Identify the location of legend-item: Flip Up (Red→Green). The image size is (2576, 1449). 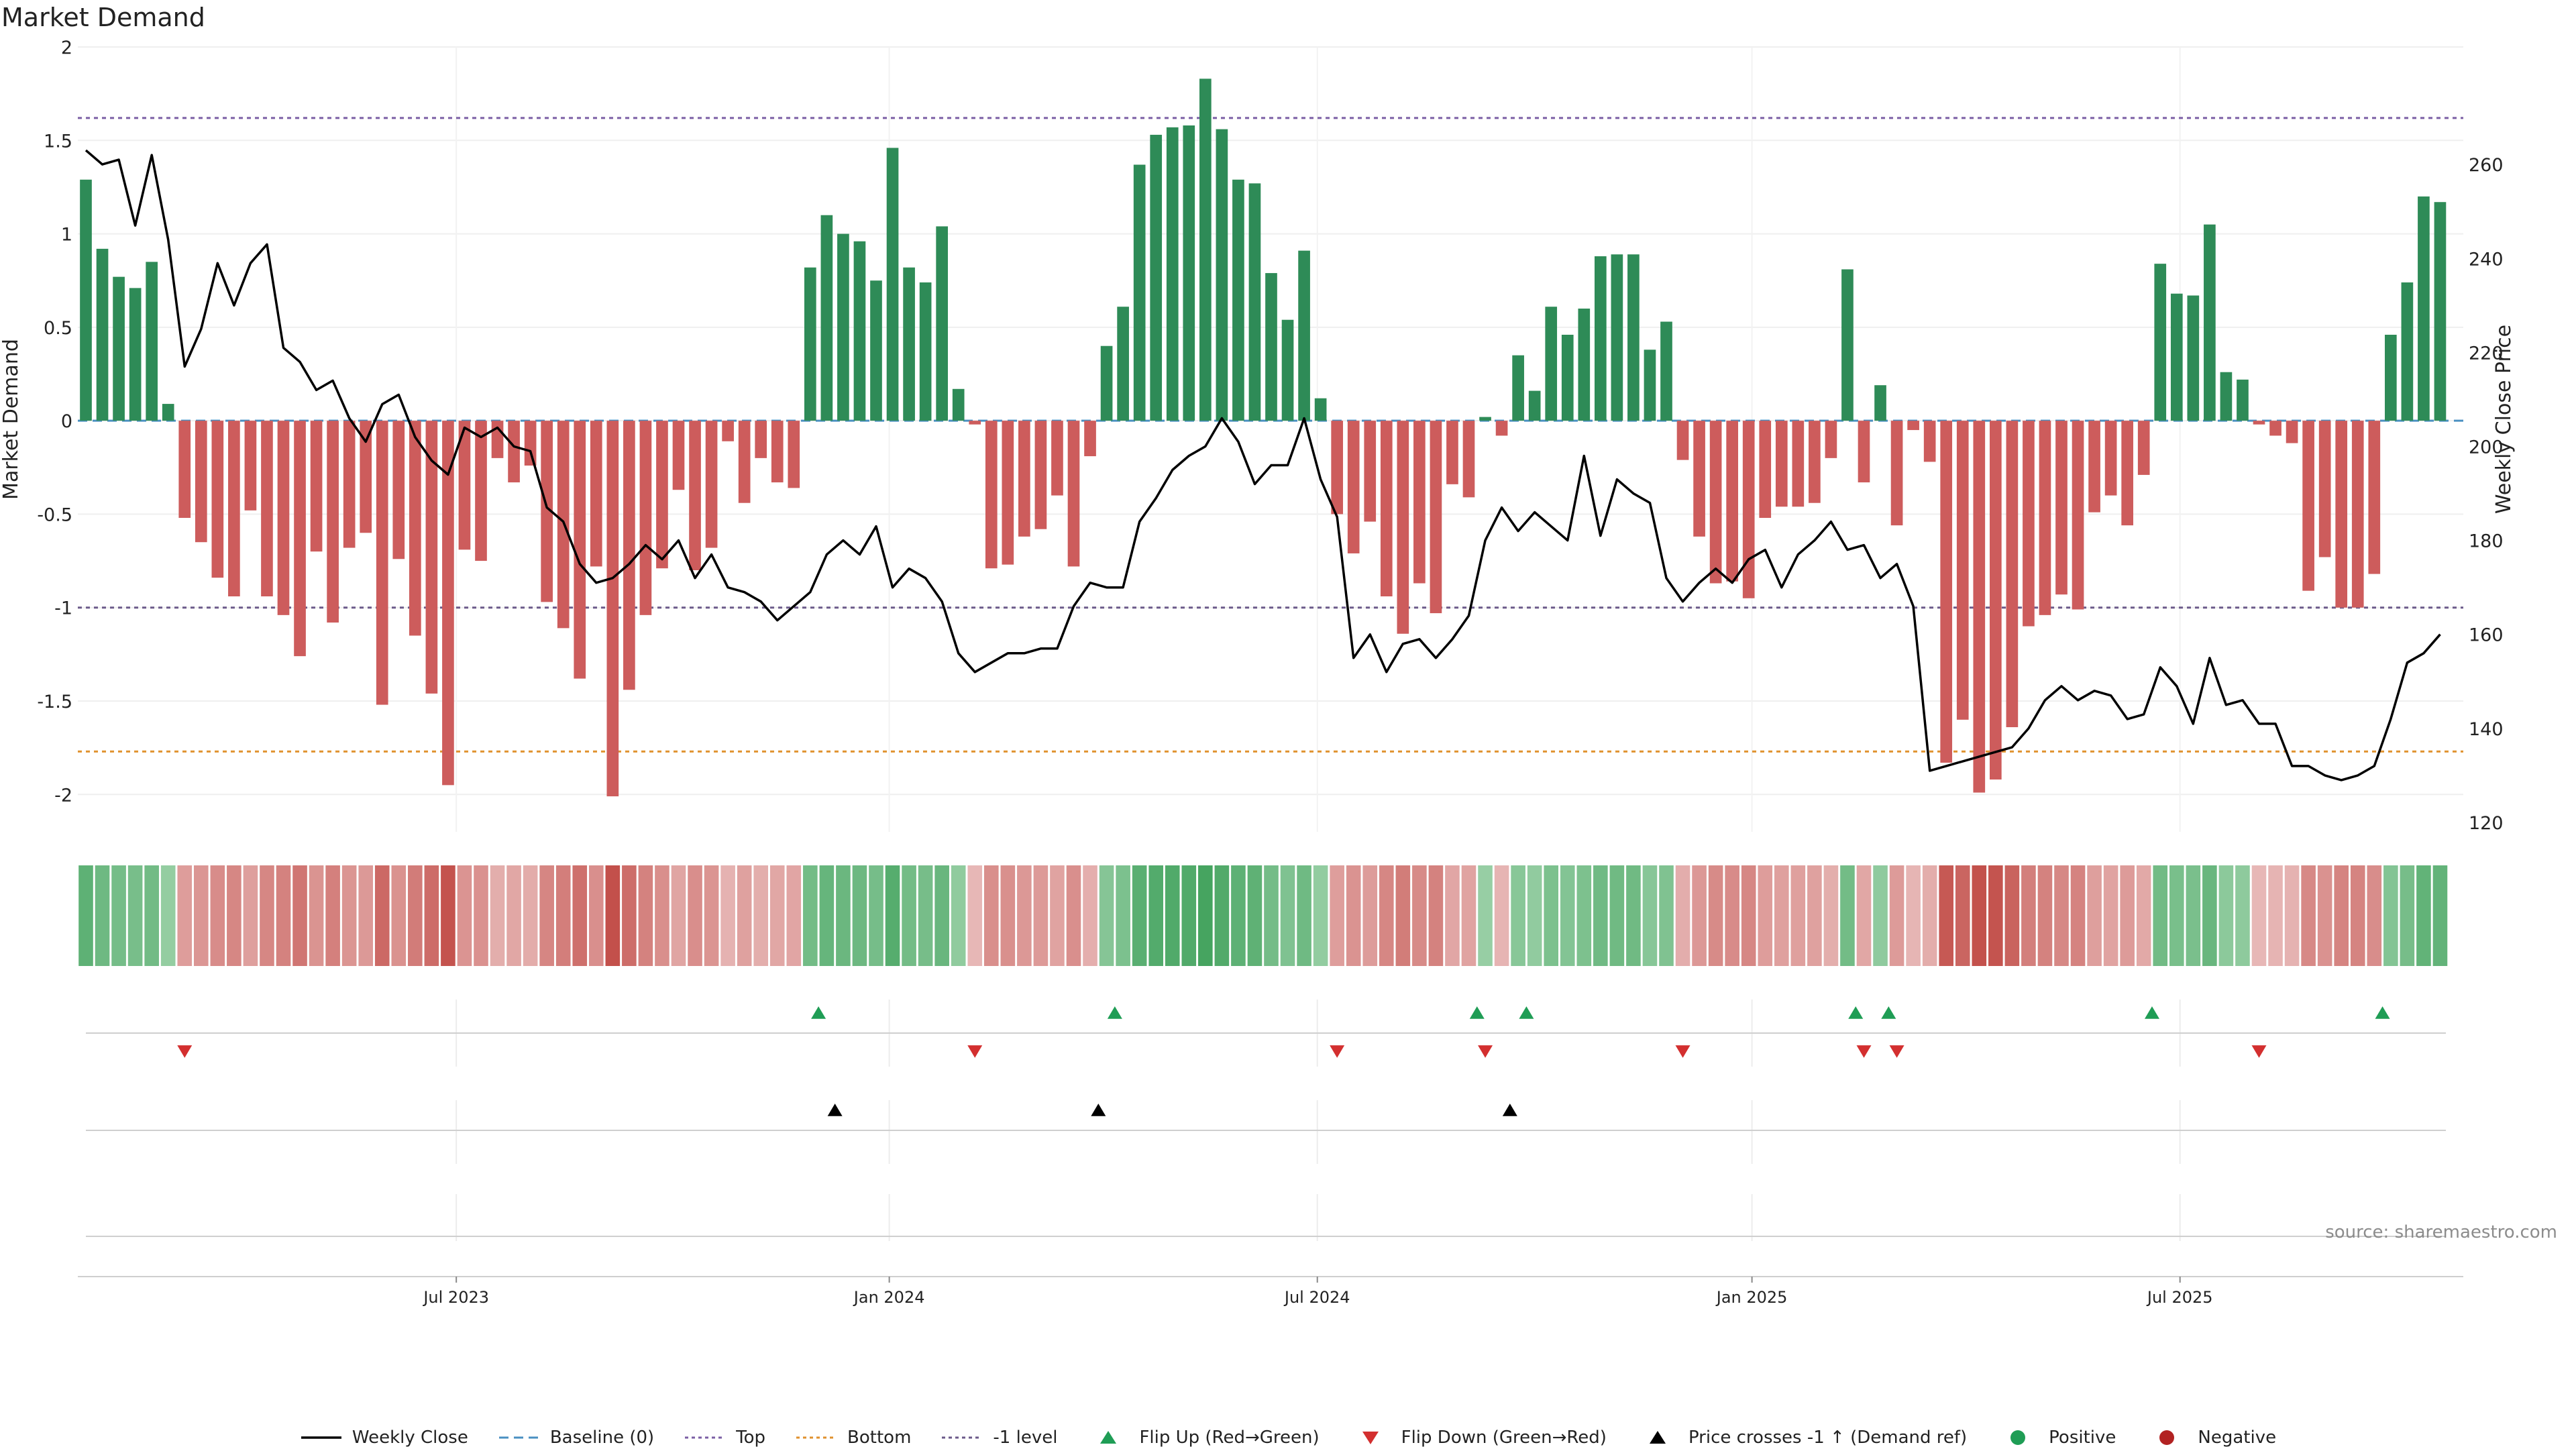
(1203, 1438).